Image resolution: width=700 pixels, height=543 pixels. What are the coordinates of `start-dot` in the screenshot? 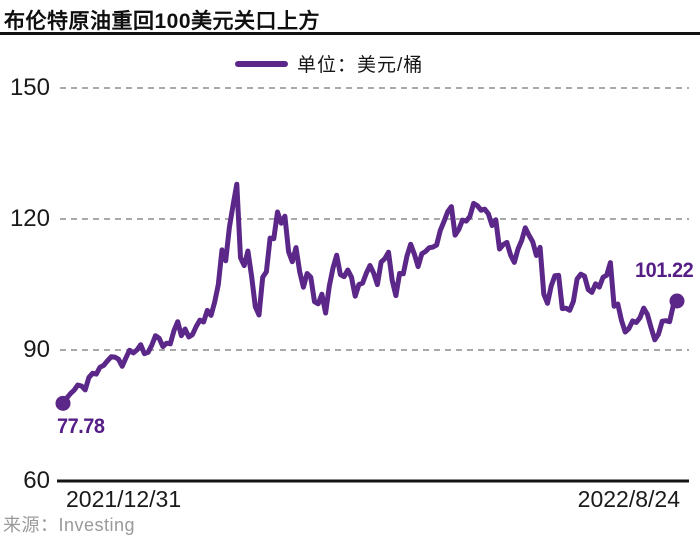 It's located at (63, 403).